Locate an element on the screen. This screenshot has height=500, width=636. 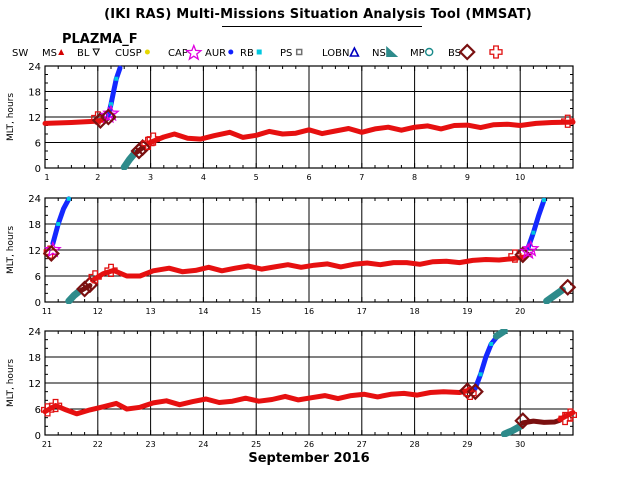
legend-label: AUR is located at coordinates (215, 53).